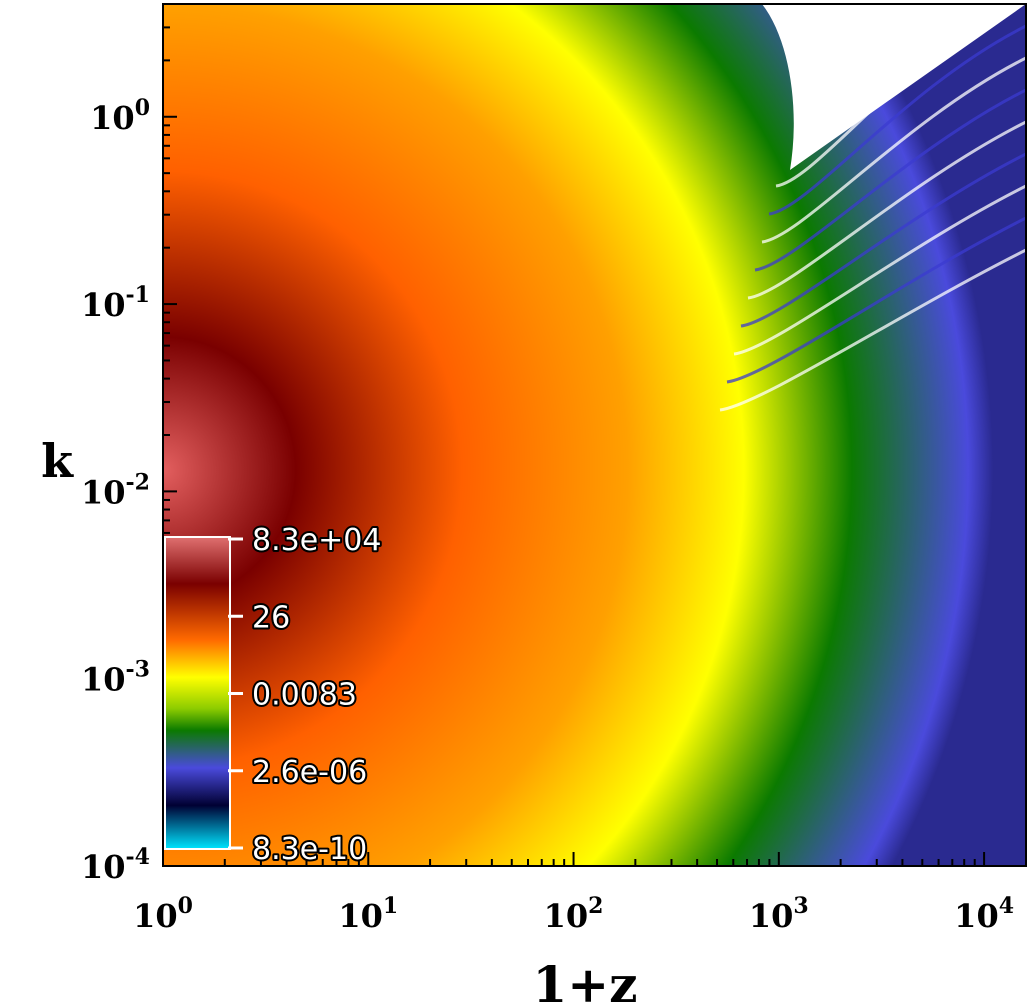 This screenshot has height=1006, width=1029. Describe the element at coordinates (120, 116) in the screenshot. I see `y-tick-label: 100` at that location.